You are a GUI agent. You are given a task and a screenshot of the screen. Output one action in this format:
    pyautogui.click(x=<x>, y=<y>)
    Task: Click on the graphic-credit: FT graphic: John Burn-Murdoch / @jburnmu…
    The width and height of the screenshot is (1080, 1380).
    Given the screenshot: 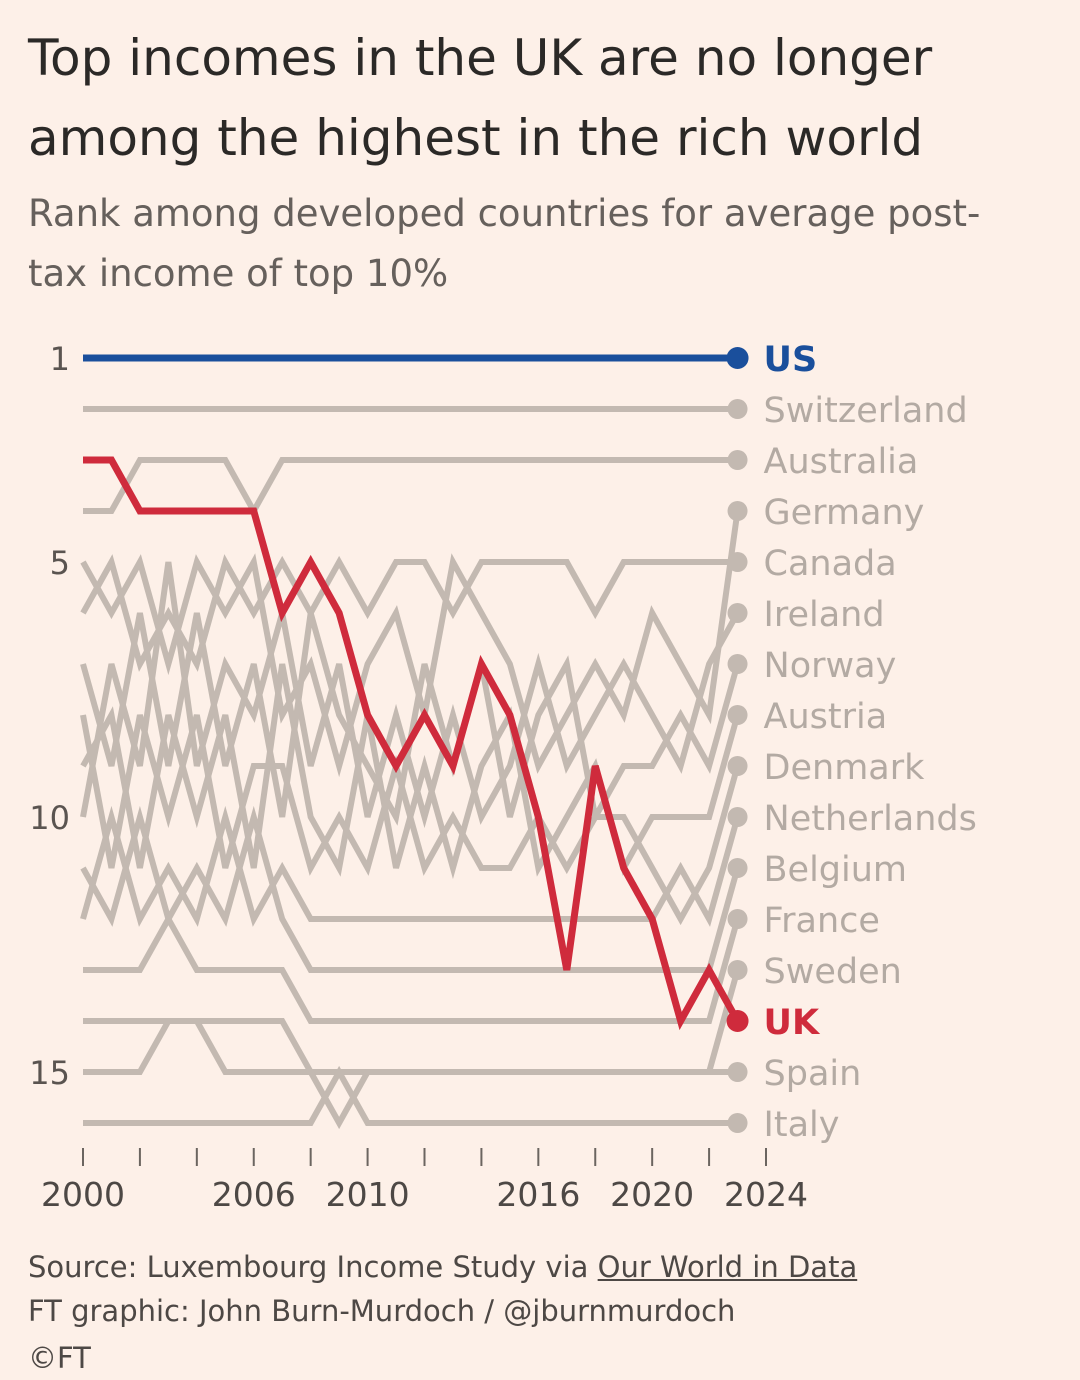 What is the action you would take?
    pyautogui.click(x=382, y=1311)
    